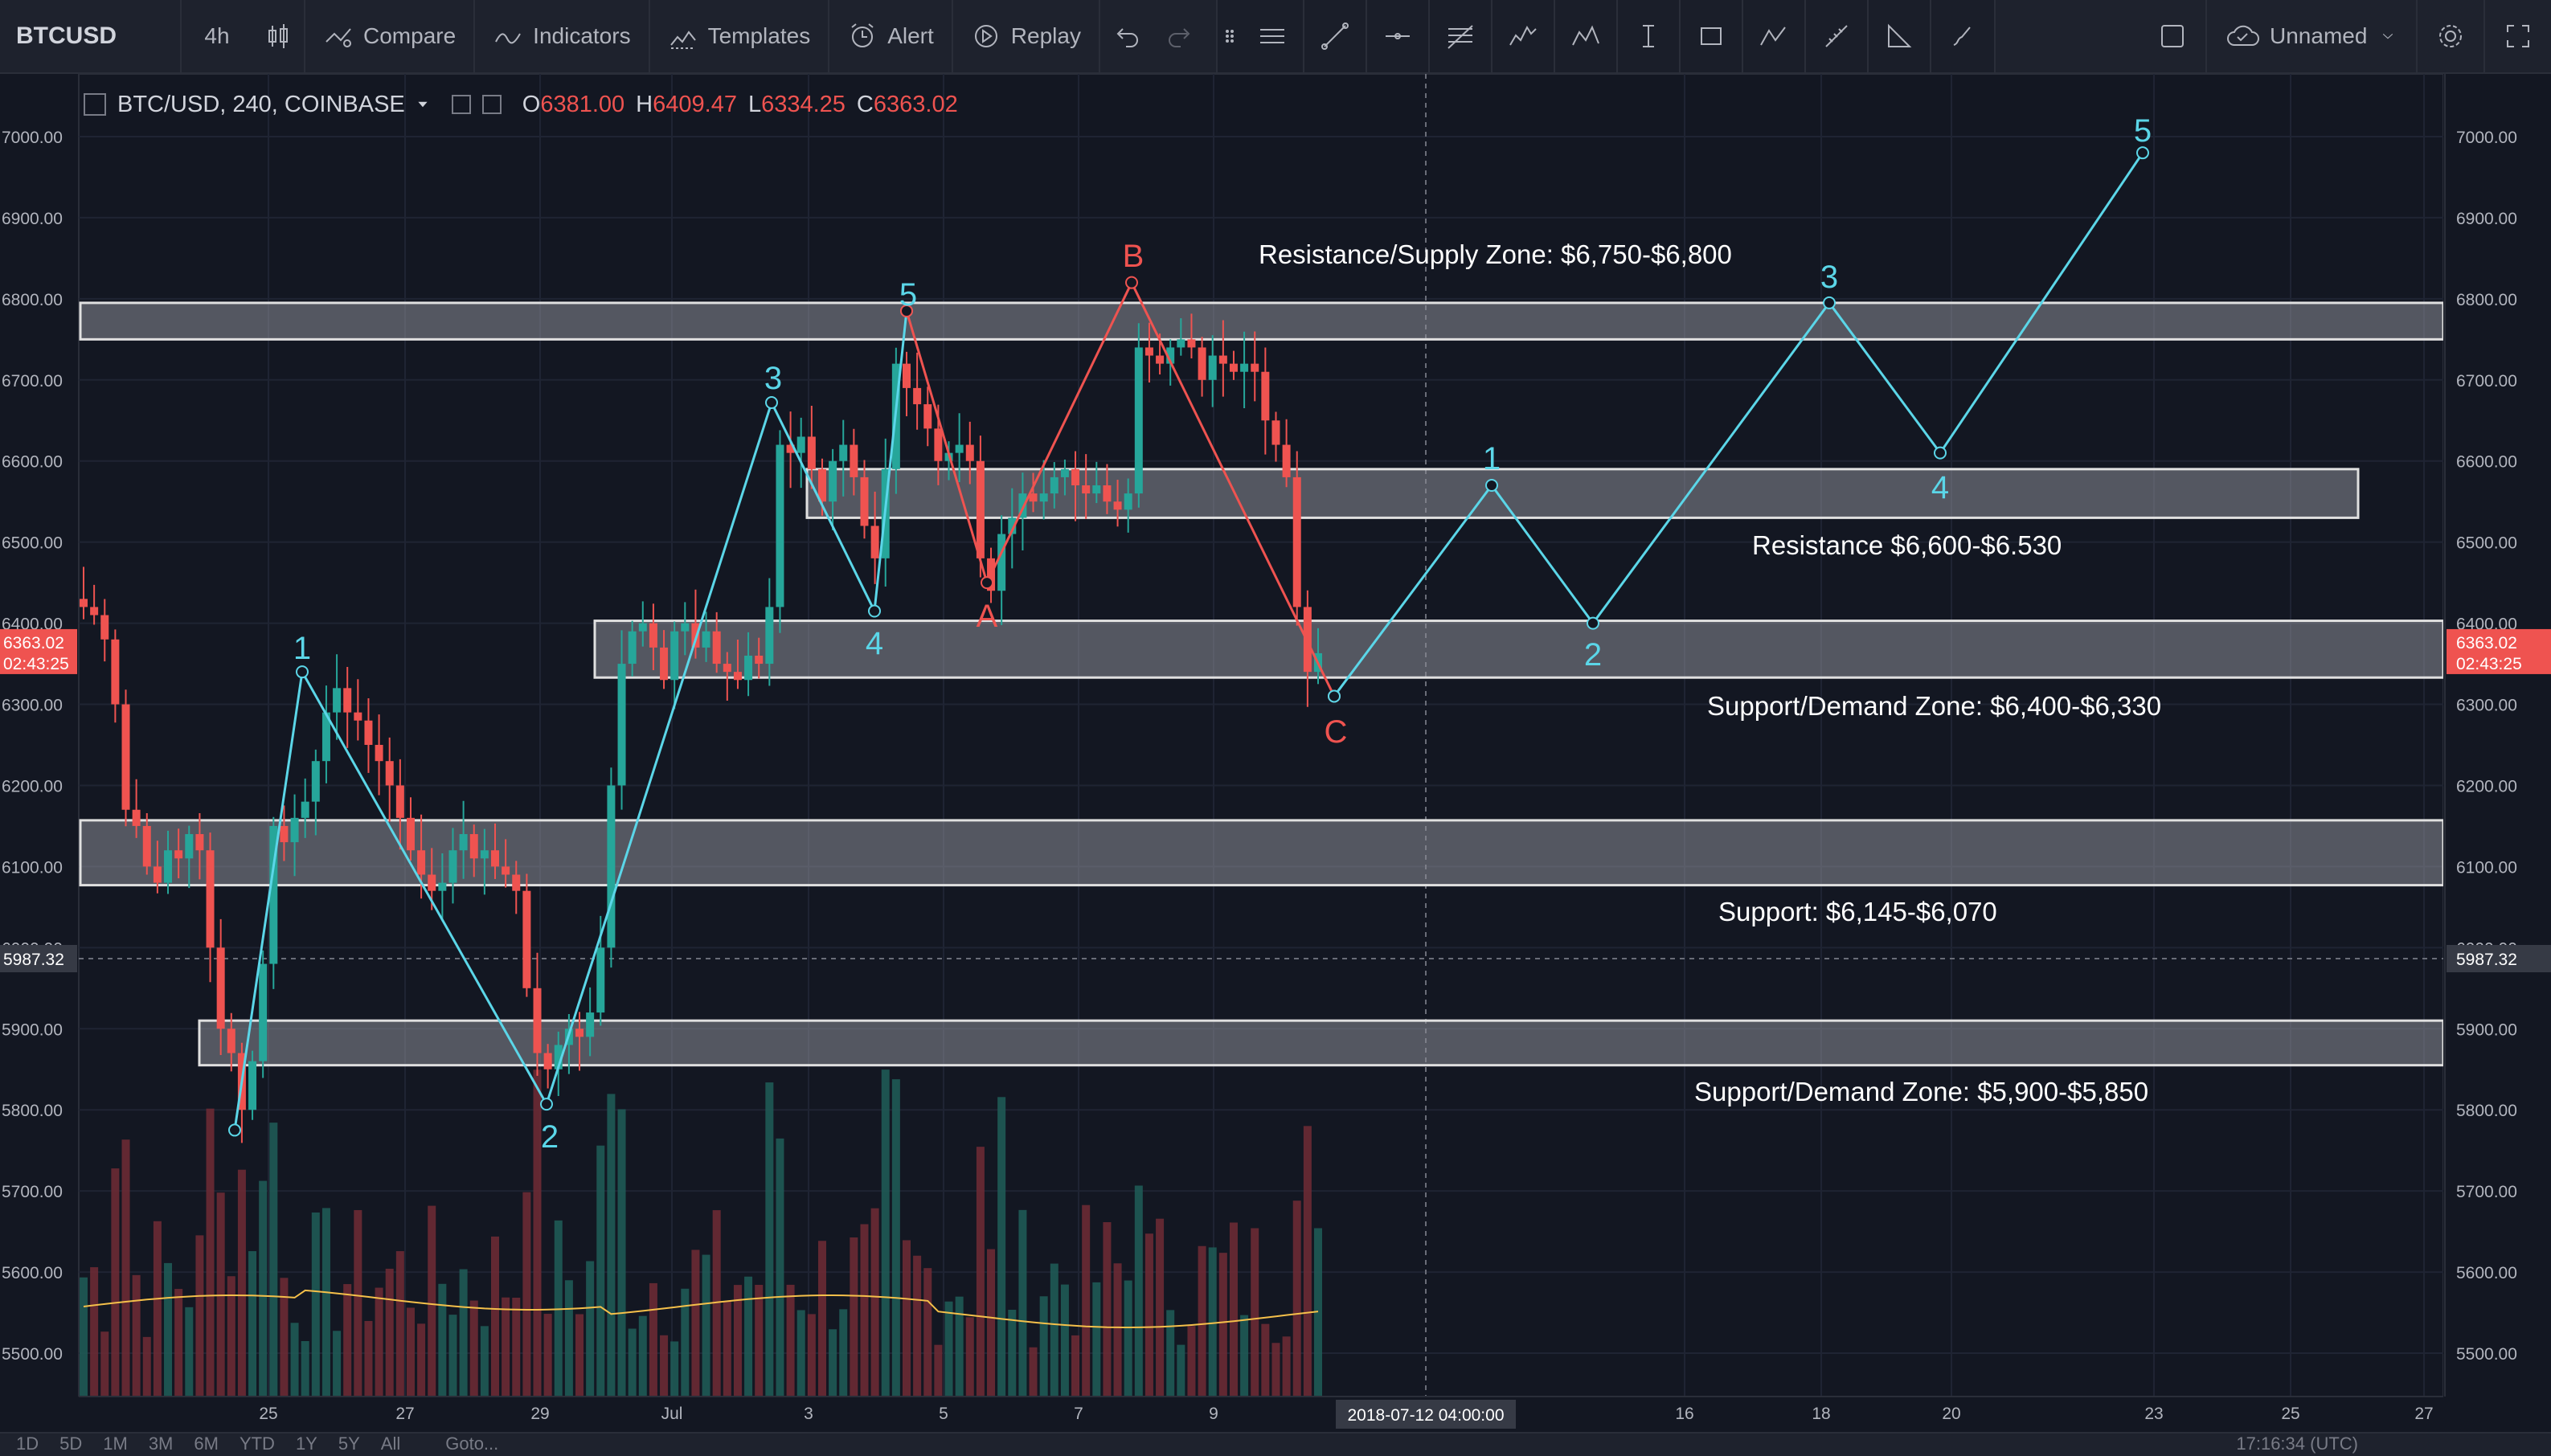 The width and height of the screenshot is (2551, 1456). Describe the element at coordinates (2290, 1414) in the screenshot. I see `time-tick-label: 25` at that location.